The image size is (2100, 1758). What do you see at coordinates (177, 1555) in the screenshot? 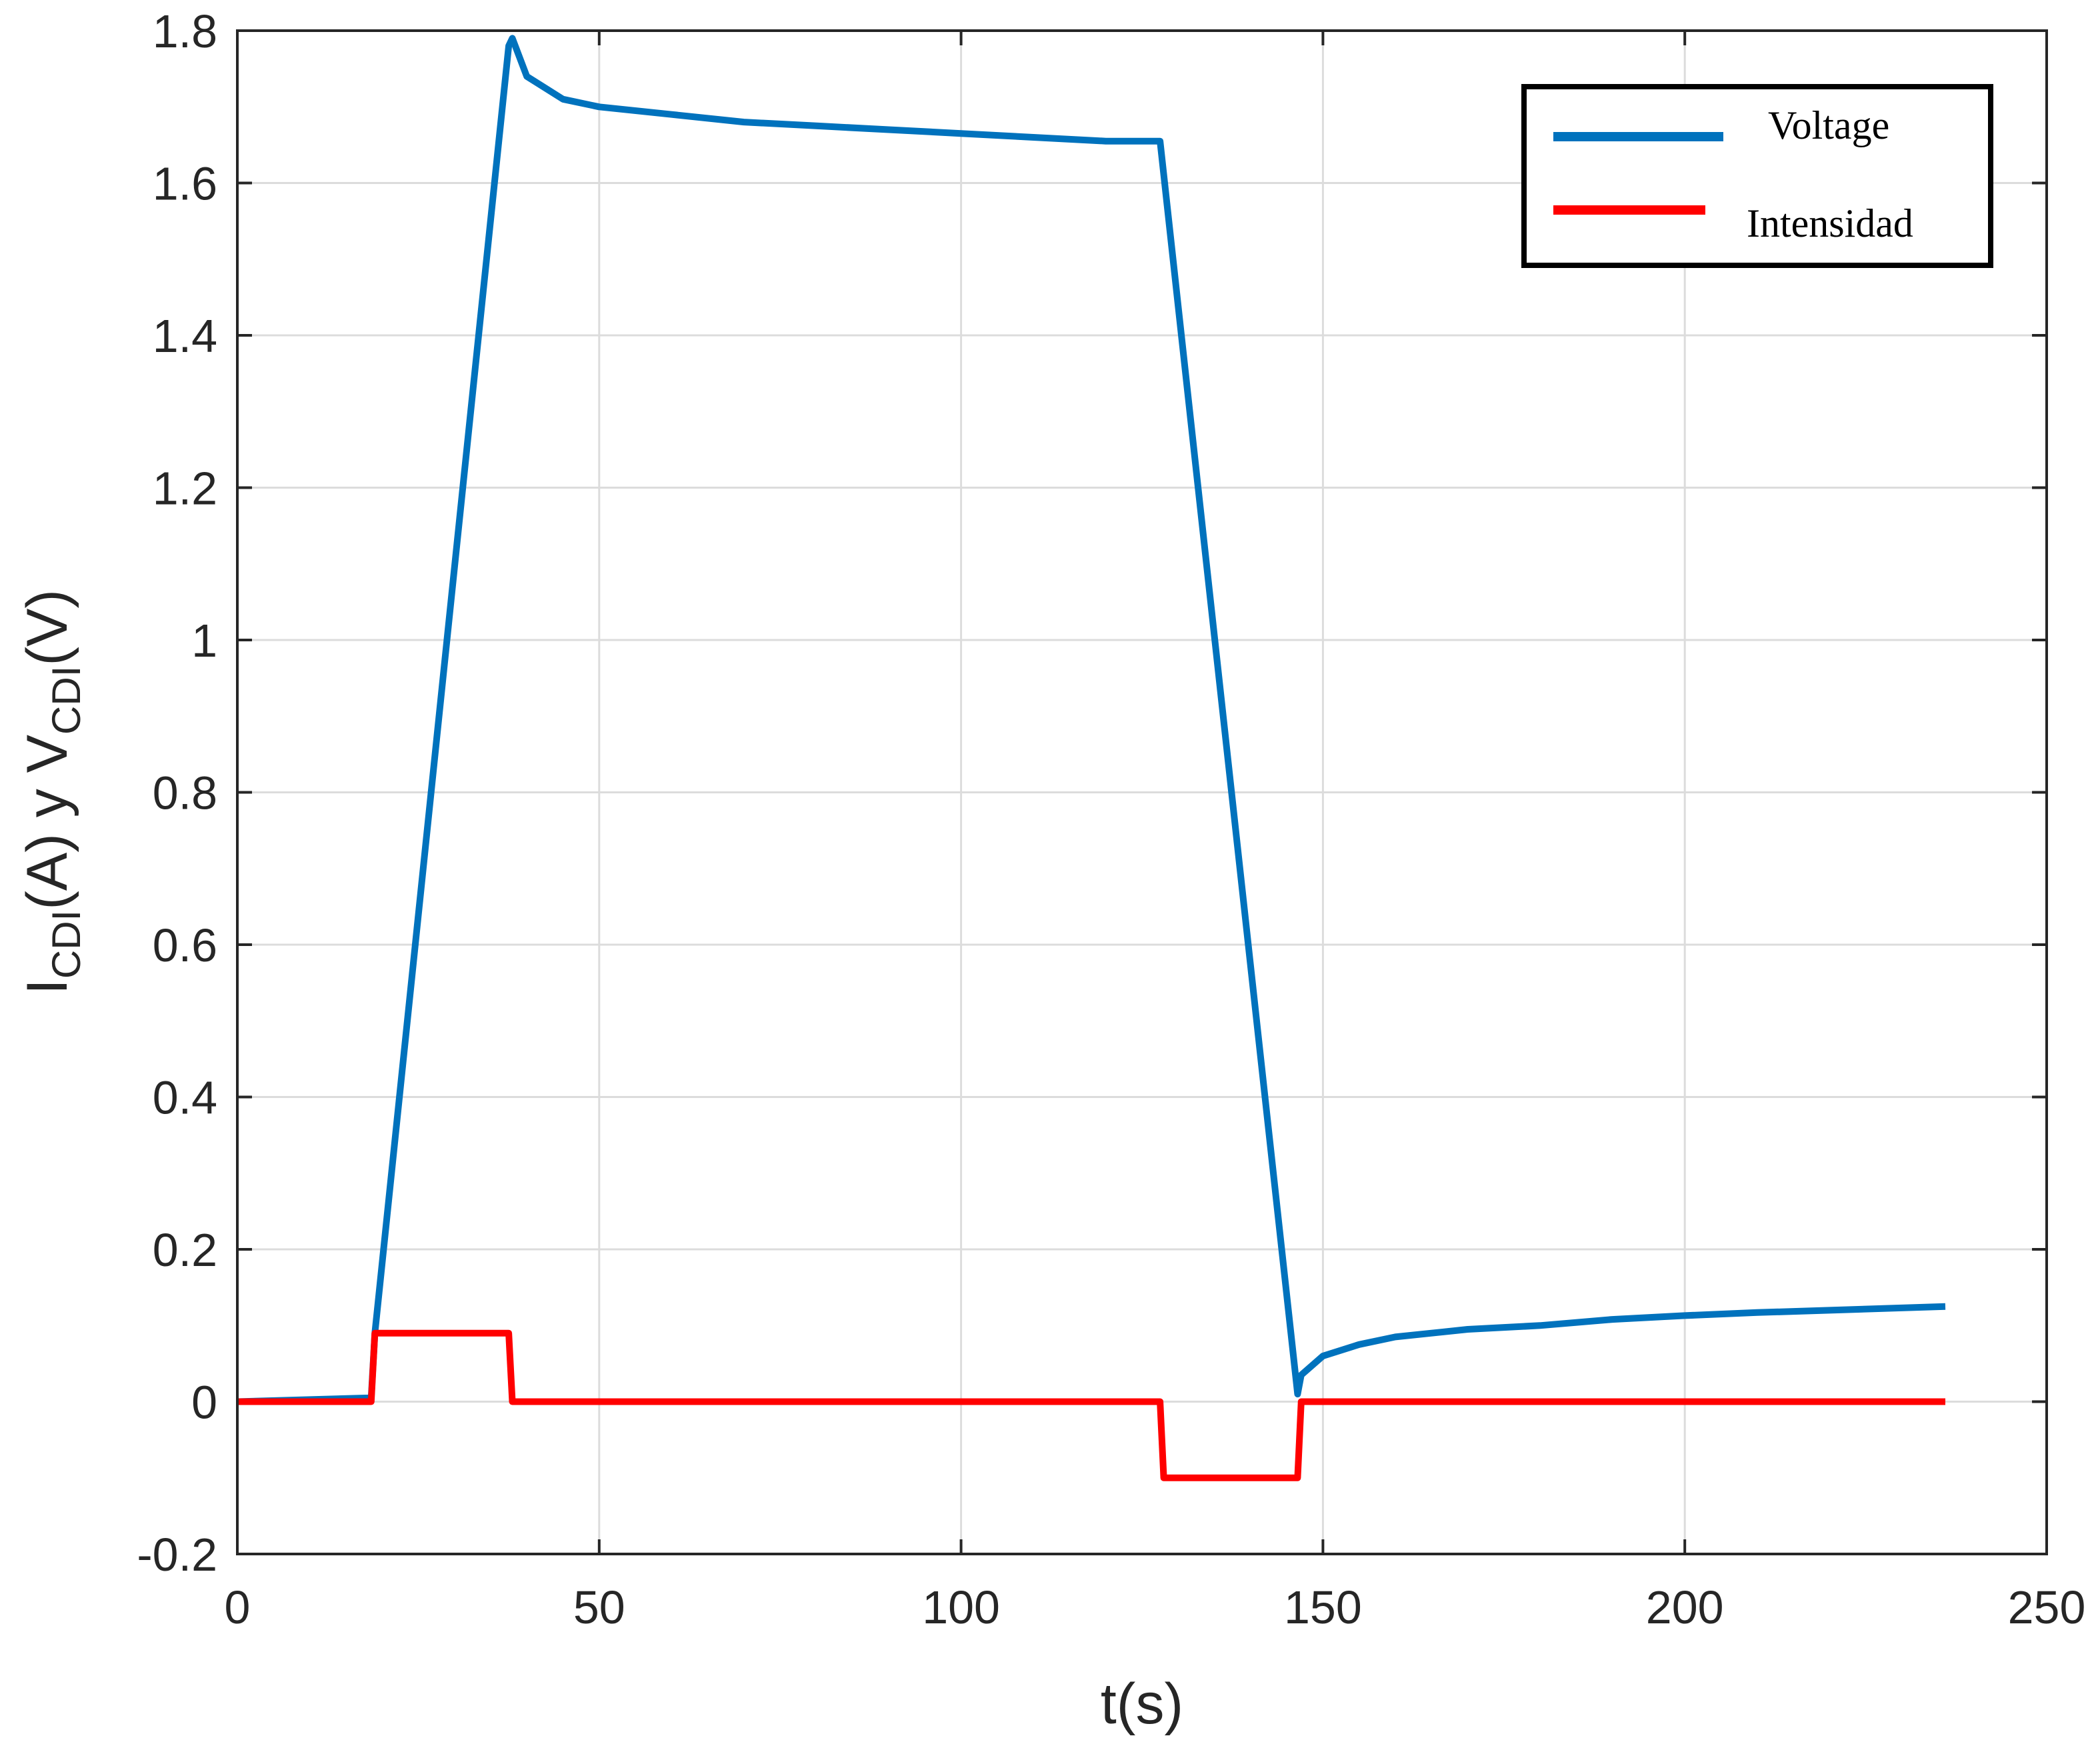
I see `y-tick-label: -0.2` at bounding box center [177, 1555].